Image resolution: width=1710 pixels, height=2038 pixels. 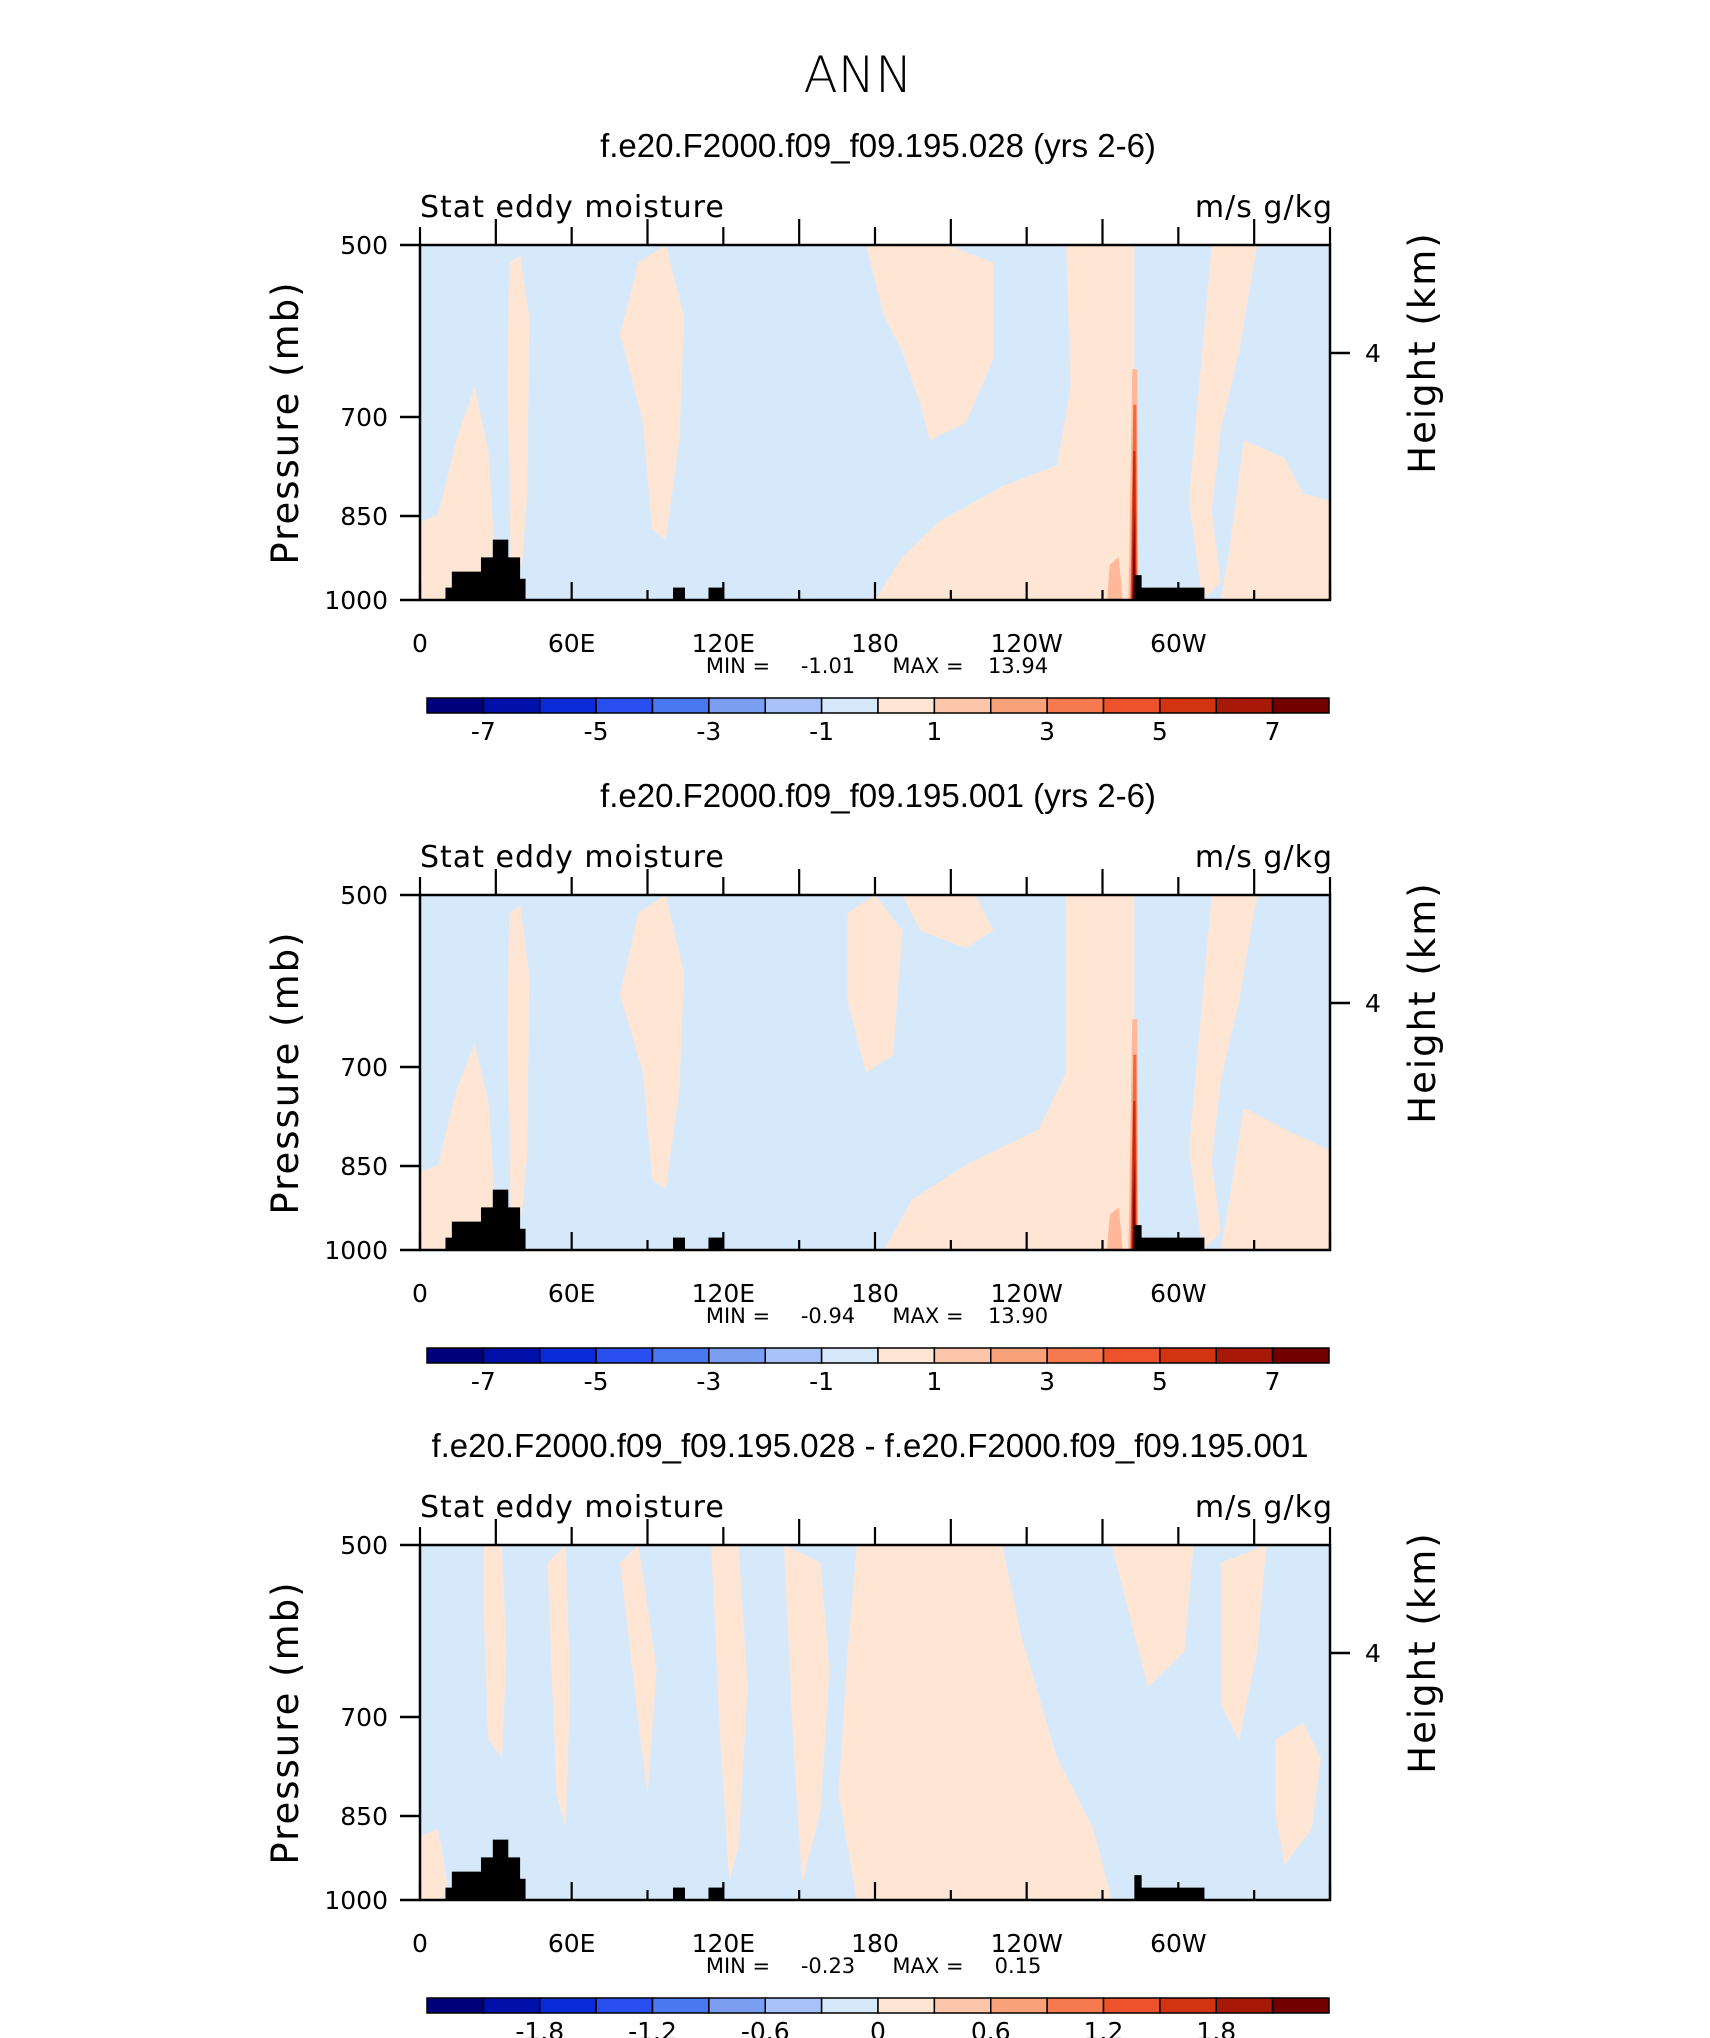 I want to click on stats-max-value: 13.94, so click(x=1018, y=666).